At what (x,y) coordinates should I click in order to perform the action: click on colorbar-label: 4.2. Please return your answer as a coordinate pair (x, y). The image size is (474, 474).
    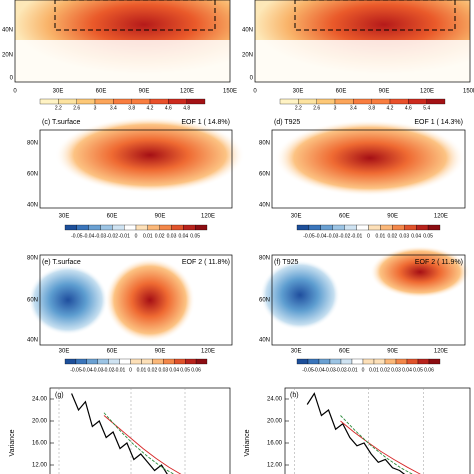
    Looking at the image, I should click on (150, 108).